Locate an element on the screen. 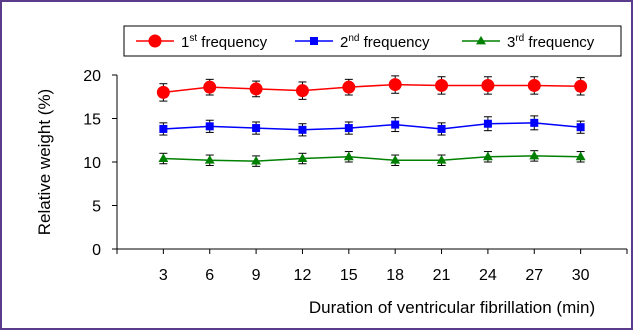 This screenshot has height=332, width=633. y-tick-label: 5 is located at coordinates (96, 207).